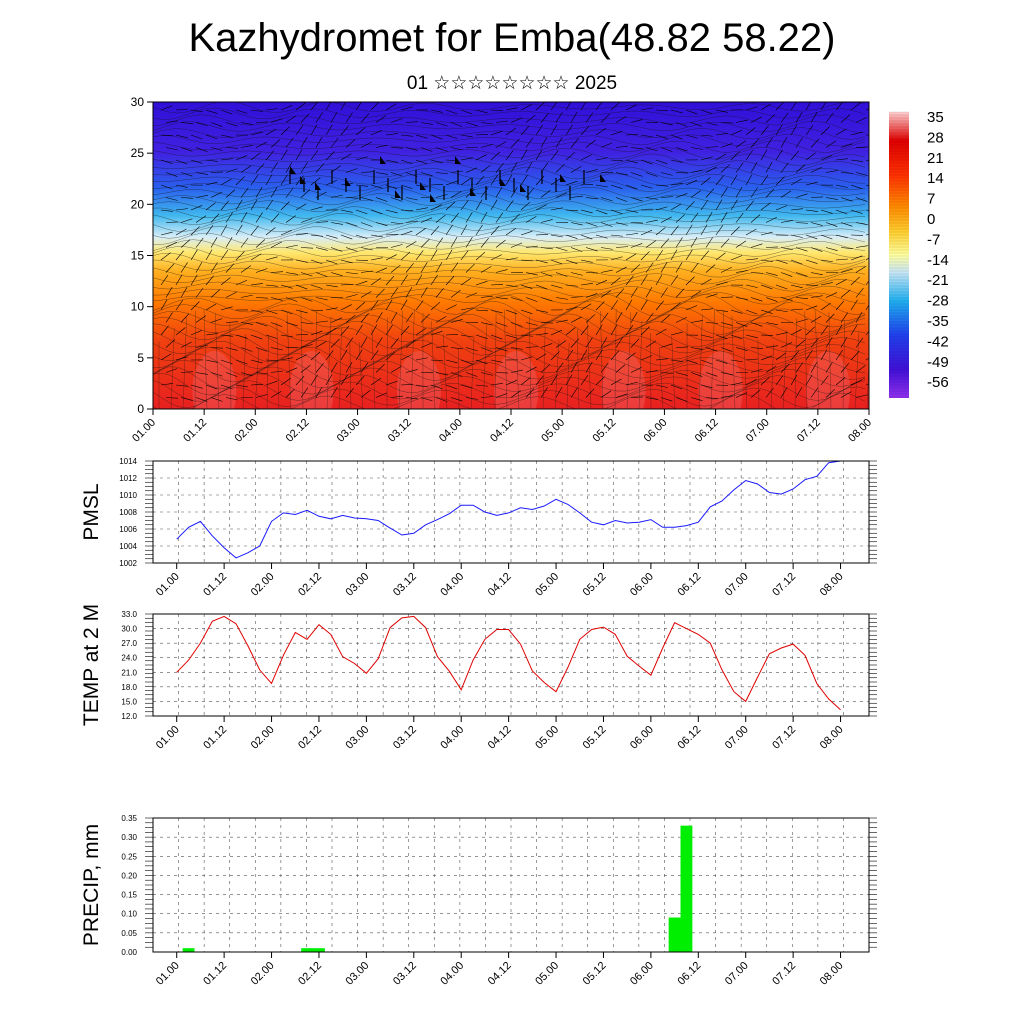 The height and width of the screenshot is (1024, 1024). What do you see at coordinates (452, 585) in the screenshot?
I see `x-tick-label: 04.00` at bounding box center [452, 585].